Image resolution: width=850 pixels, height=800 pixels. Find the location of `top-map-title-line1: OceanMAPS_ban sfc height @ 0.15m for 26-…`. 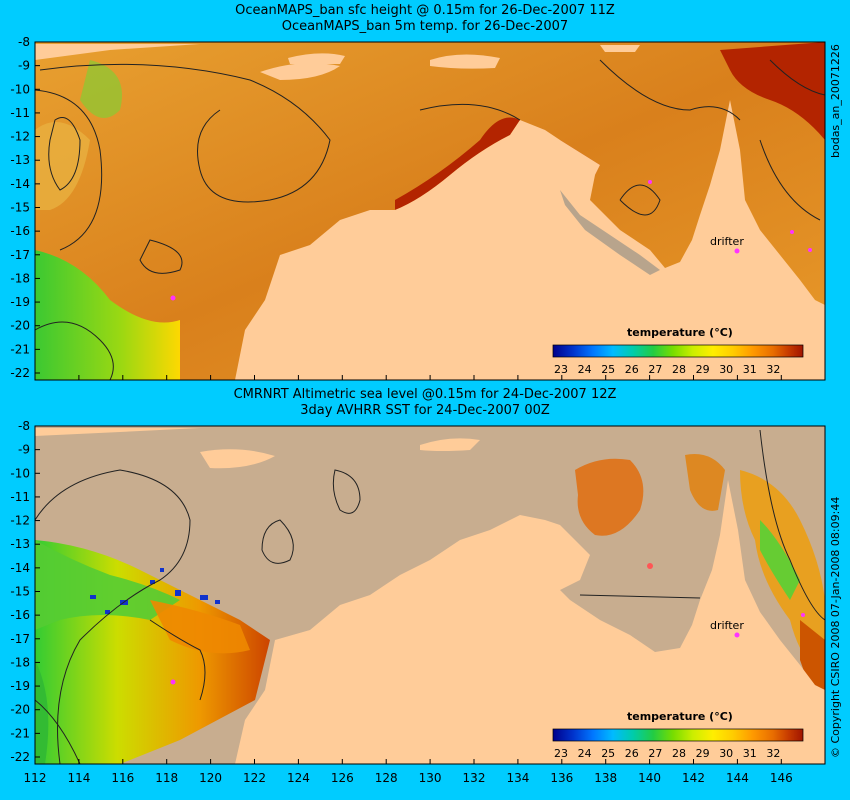

top-map-title-line1: OceanMAPS_ban sfc height @ 0.15m for 26-… is located at coordinates (425, 10).